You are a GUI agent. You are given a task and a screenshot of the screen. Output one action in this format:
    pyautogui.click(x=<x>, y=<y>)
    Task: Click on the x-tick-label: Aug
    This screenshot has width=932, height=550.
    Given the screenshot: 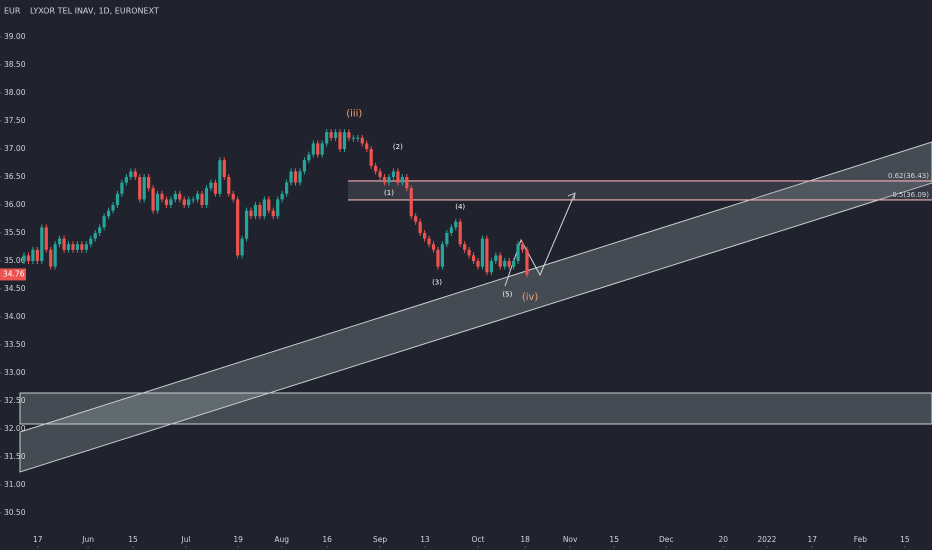 What is the action you would take?
    pyautogui.click(x=281, y=539)
    